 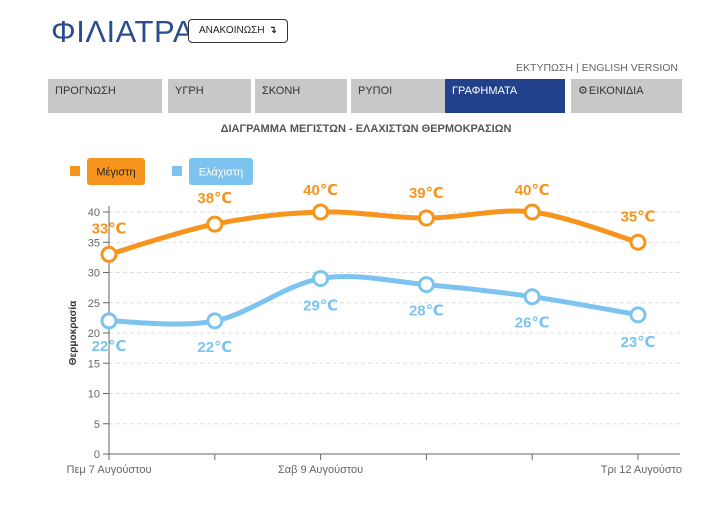 What do you see at coordinates (94, 364) in the screenshot?
I see `y-tick-label: 15` at bounding box center [94, 364].